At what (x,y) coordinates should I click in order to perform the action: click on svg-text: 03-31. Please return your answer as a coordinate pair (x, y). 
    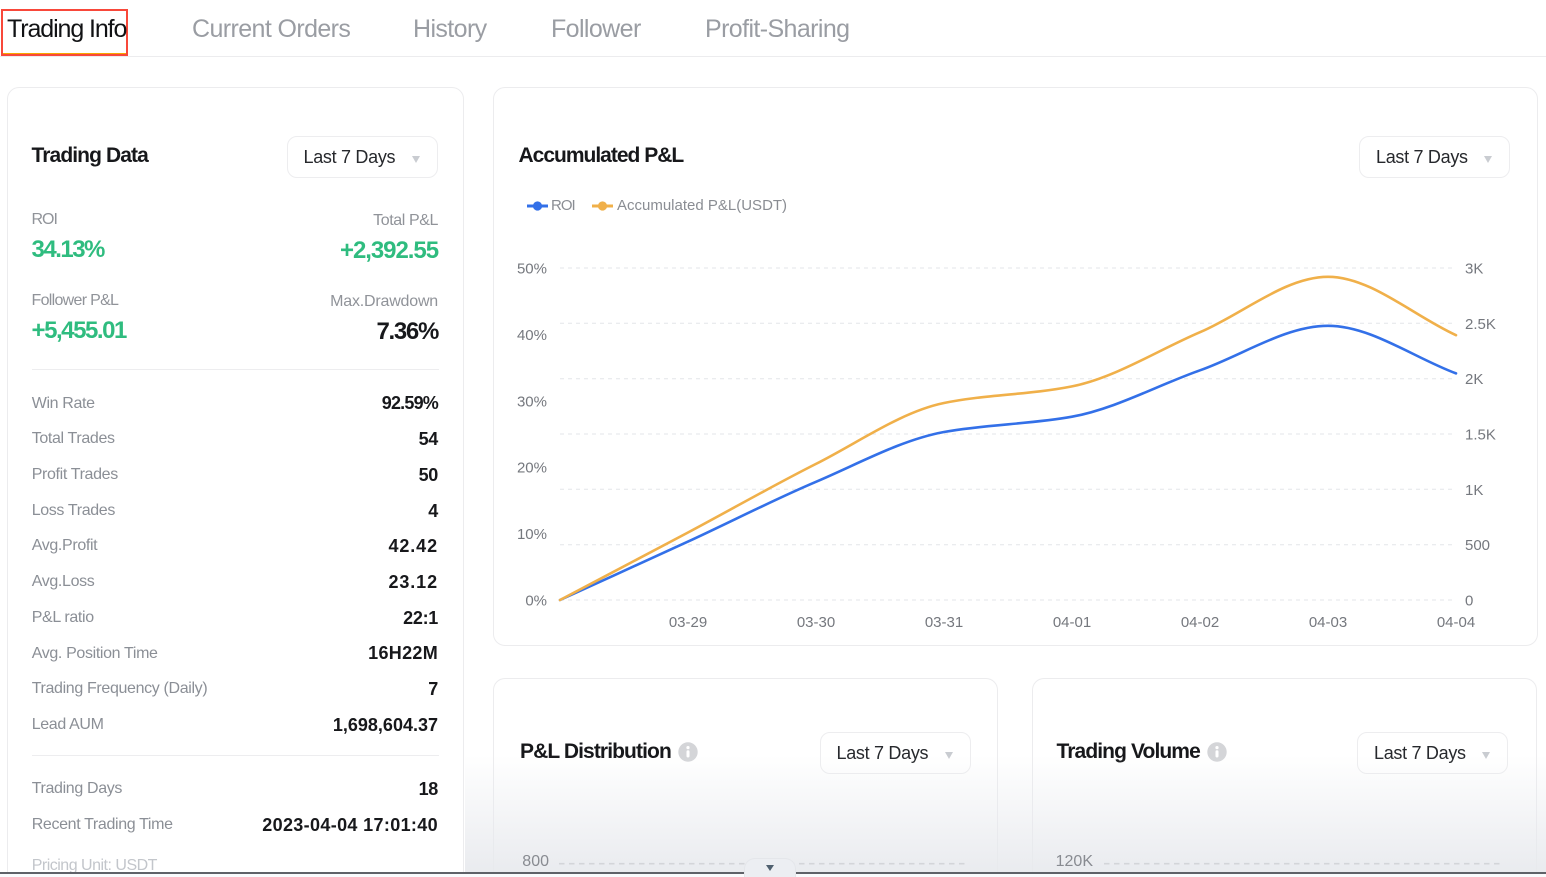
    Looking at the image, I should click on (944, 622).